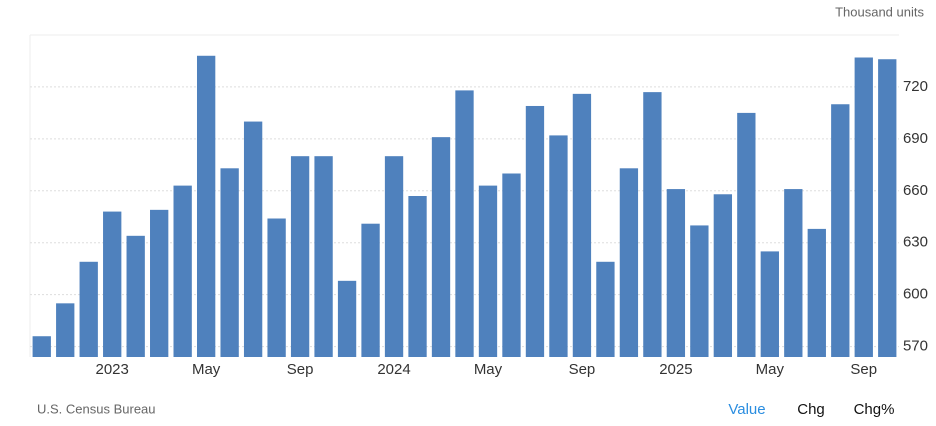 Image resolution: width=936 pixels, height=426 pixels. Describe the element at coordinates (915, 86) in the screenshot. I see `y-tick-label: 720` at that location.